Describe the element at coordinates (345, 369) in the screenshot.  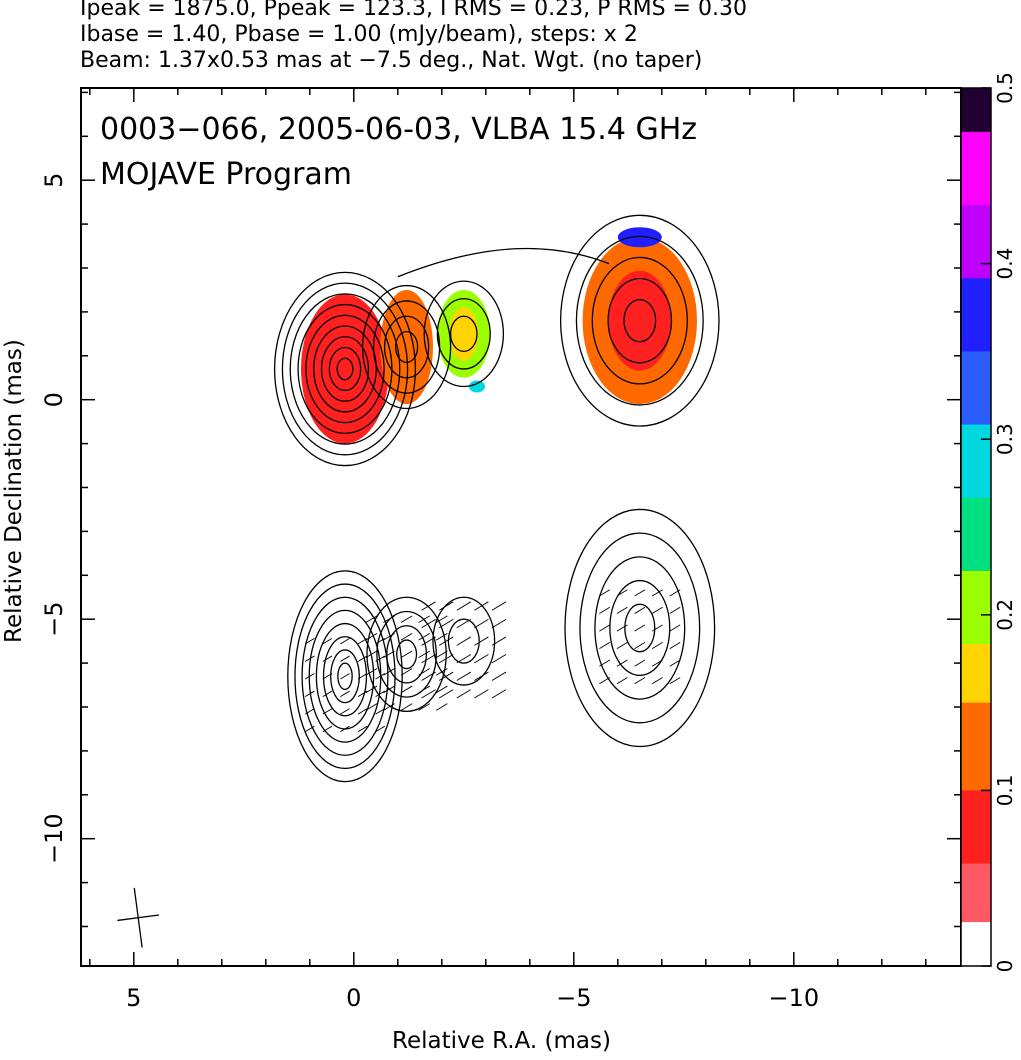
I see `contour-core` at that location.